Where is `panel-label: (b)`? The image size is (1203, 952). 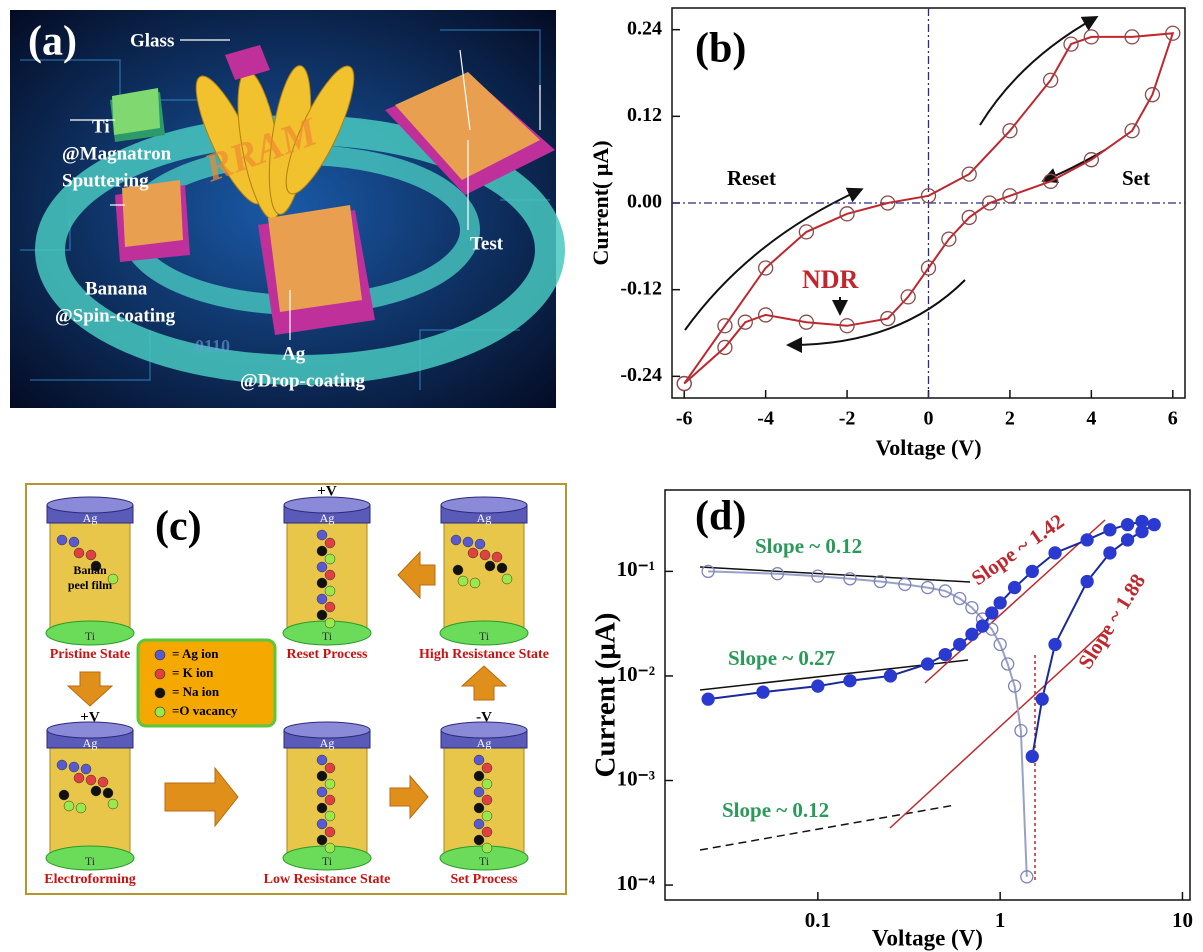
panel-label: (b) is located at coordinates (720, 49).